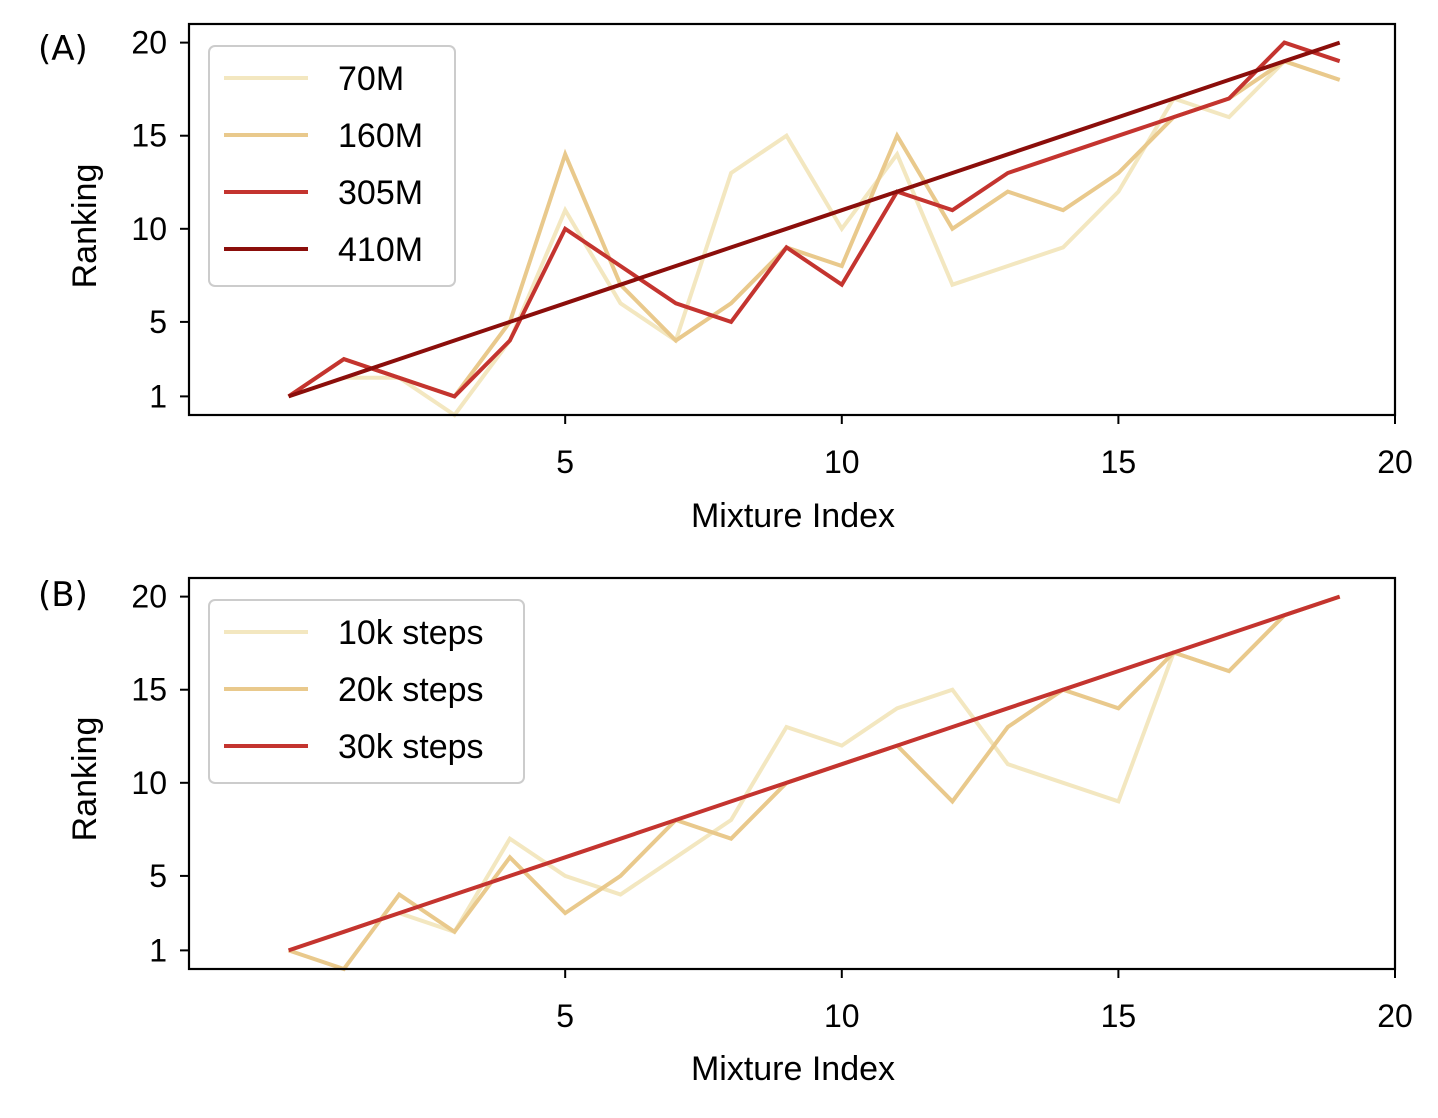 The height and width of the screenshot is (1118, 1438). Describe the element at coordinates (63, 49) in the screenshot. I see `panel-a-label: (A)` at that location.